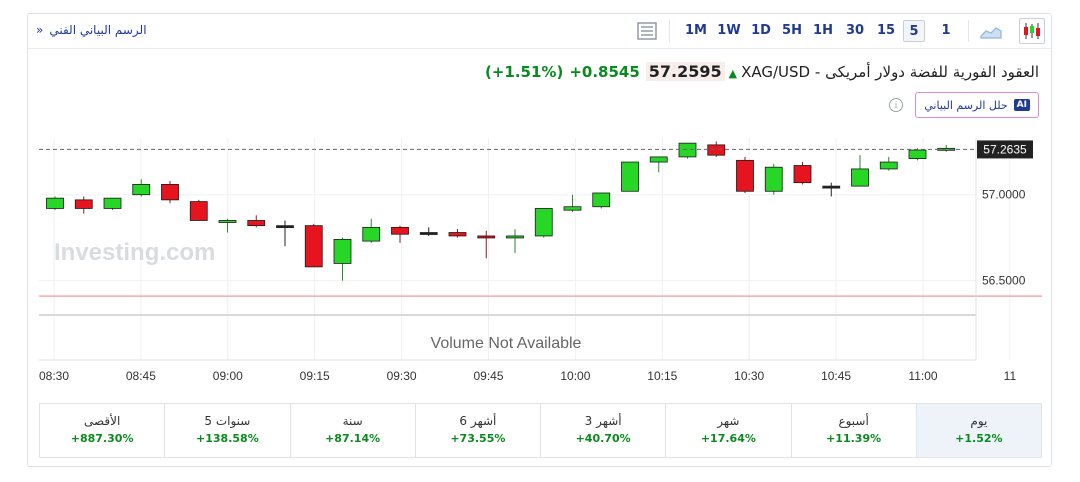 This screenshot has height=482, width=1080. I want to click on technical-chart-link: » الرسم البياني الفني, so click(91, 30).